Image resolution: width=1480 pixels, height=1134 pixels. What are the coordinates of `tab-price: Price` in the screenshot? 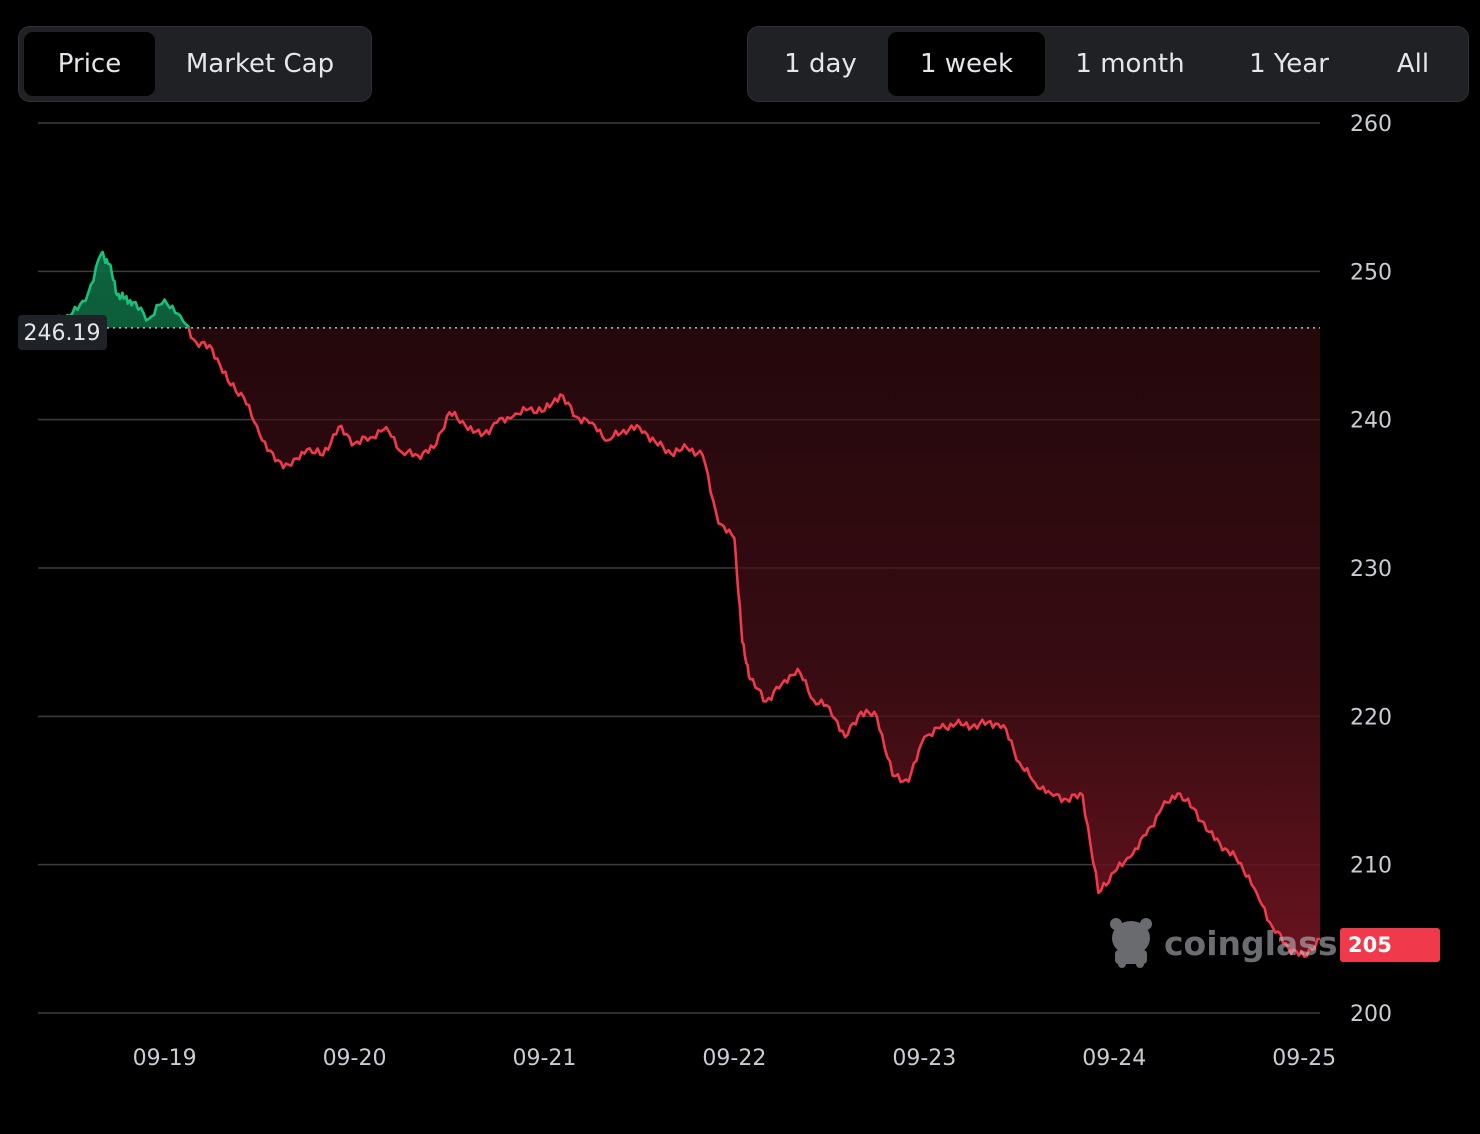 It's located at (89, 64).